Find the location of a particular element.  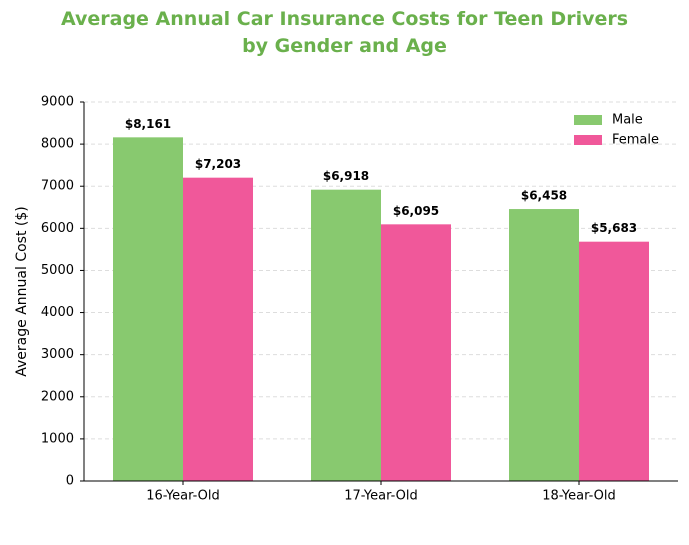

x-tick-label: 18-Year-Old is located at coordinates (579, 496).